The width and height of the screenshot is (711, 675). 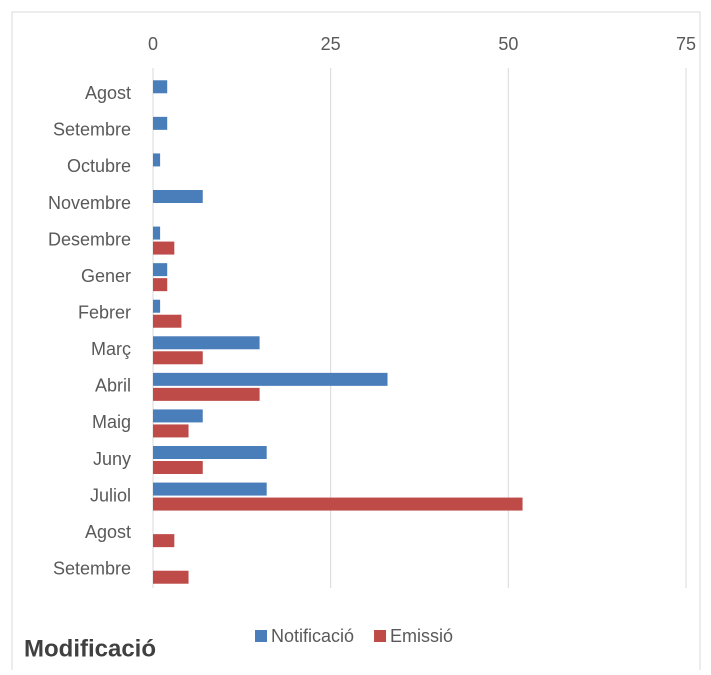 What do you see at coordinates (508, 44) in the screenshot?
I see `x-tick-label: 50` at bounding box center [508, 44].